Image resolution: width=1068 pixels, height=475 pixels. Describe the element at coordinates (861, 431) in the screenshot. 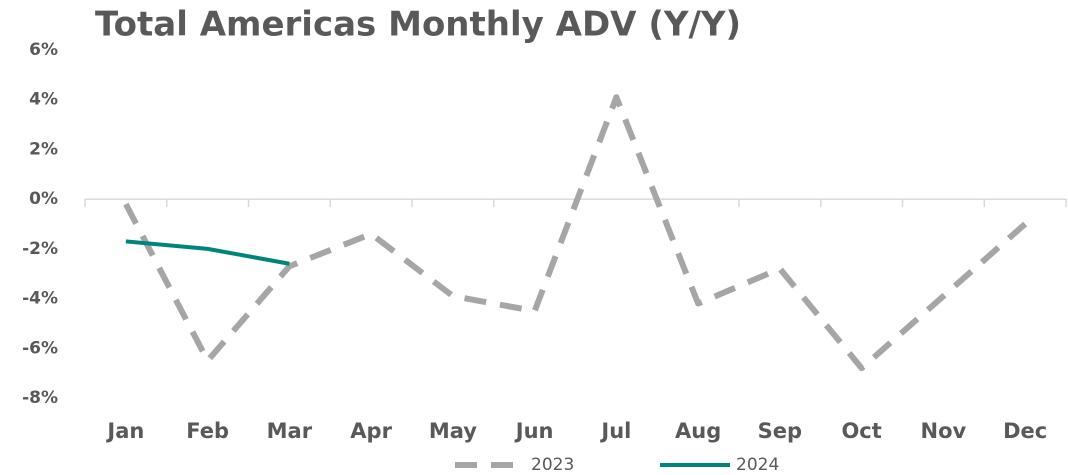

I see `x-tick-label: Oct` at that location.